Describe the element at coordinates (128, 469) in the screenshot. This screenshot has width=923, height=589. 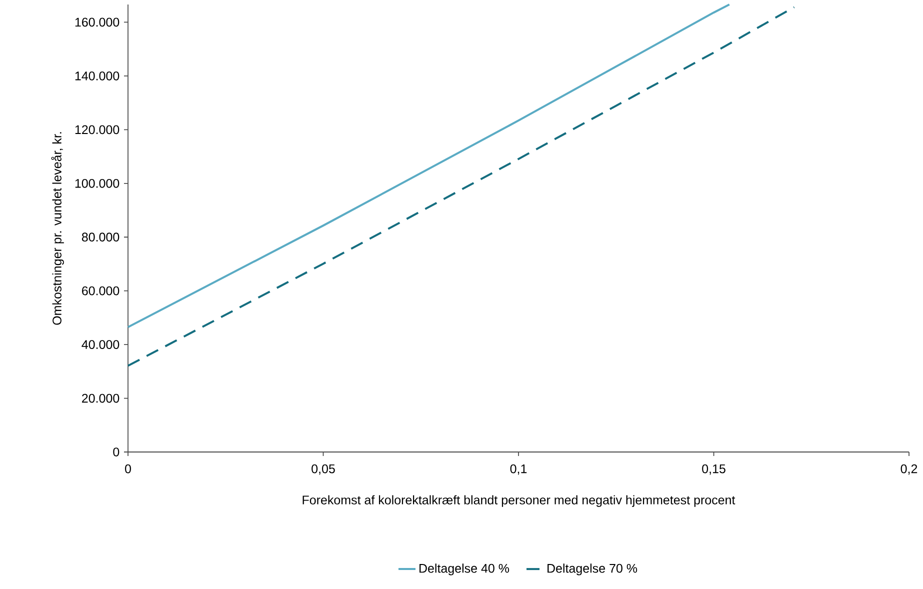
I see `x-tick-label: 0` at that location.